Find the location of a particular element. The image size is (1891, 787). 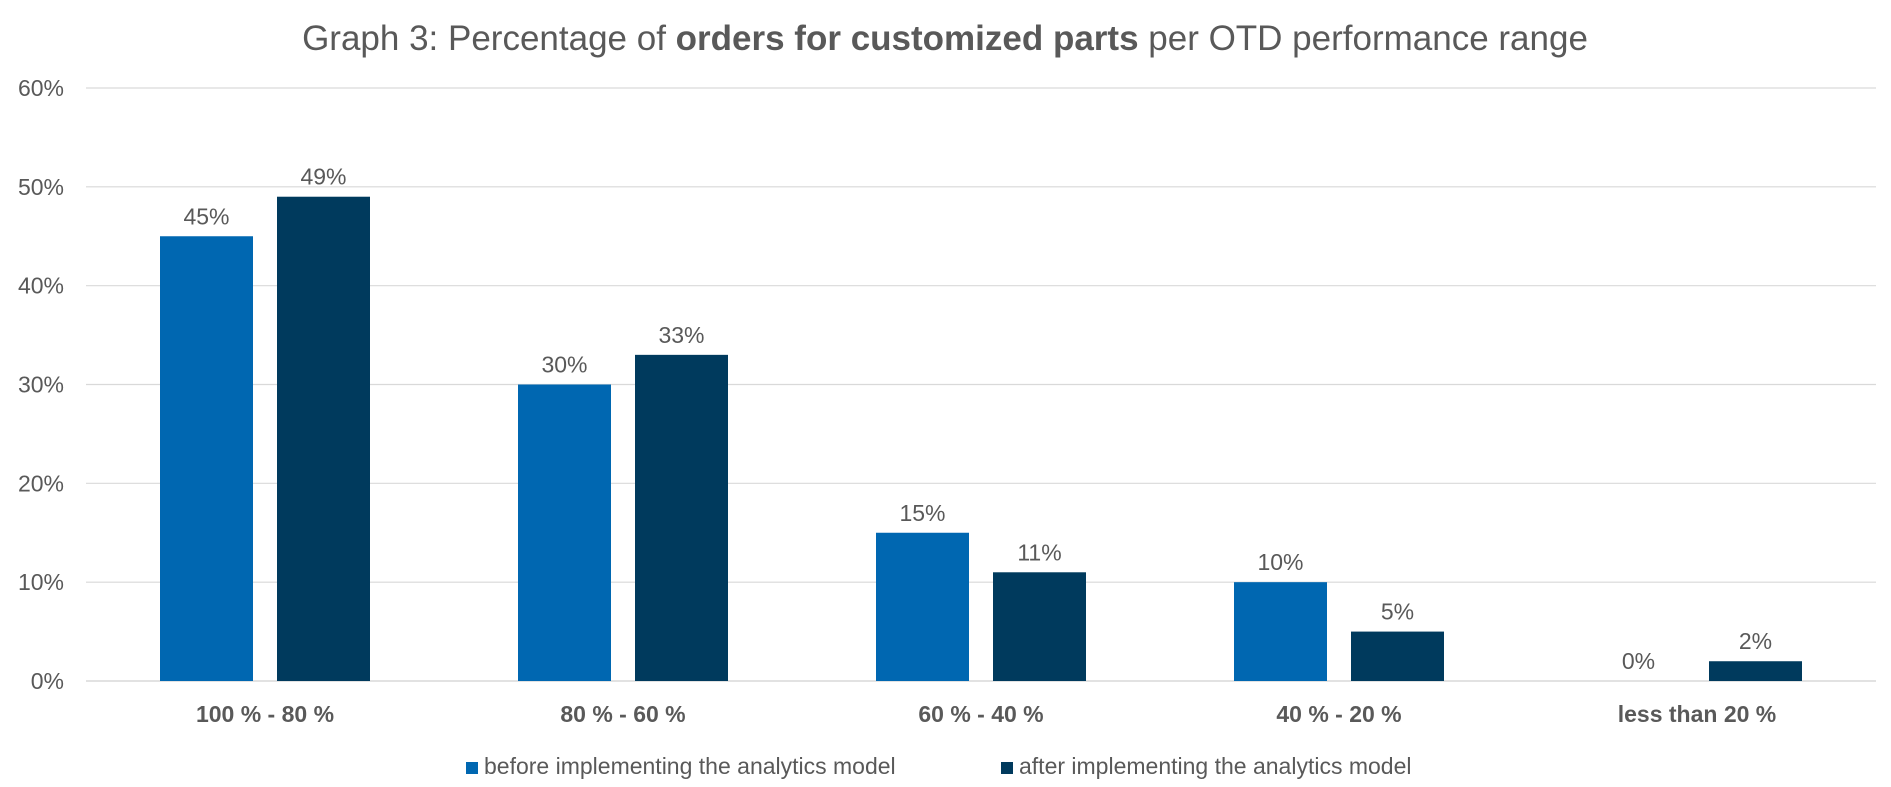

data-label: 49% is located at coordinates (323, 177).